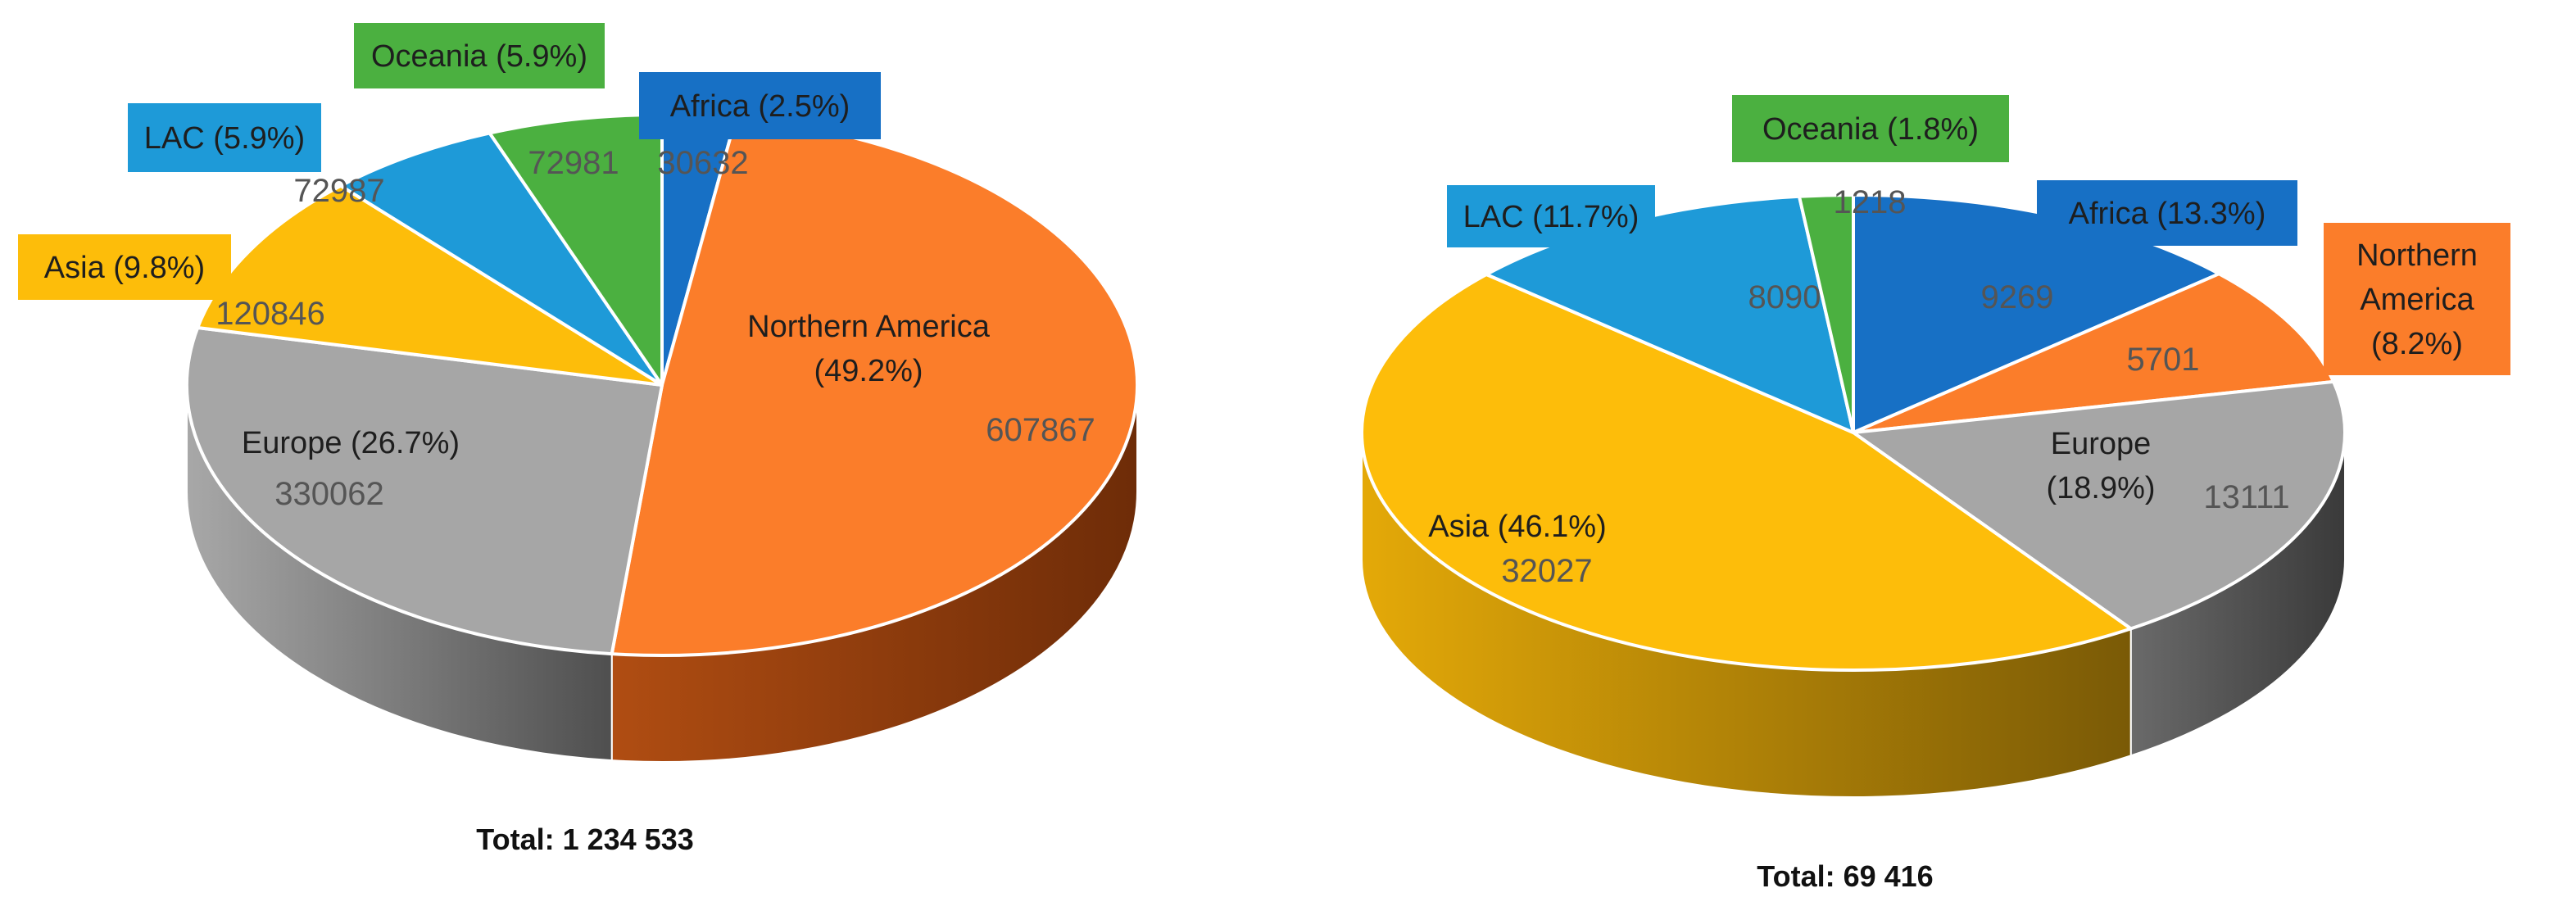  What do you see at coordinates (269, 314) in the screenshot?
I see `value-label-asia: 120846` at bounding box center [269, 314].